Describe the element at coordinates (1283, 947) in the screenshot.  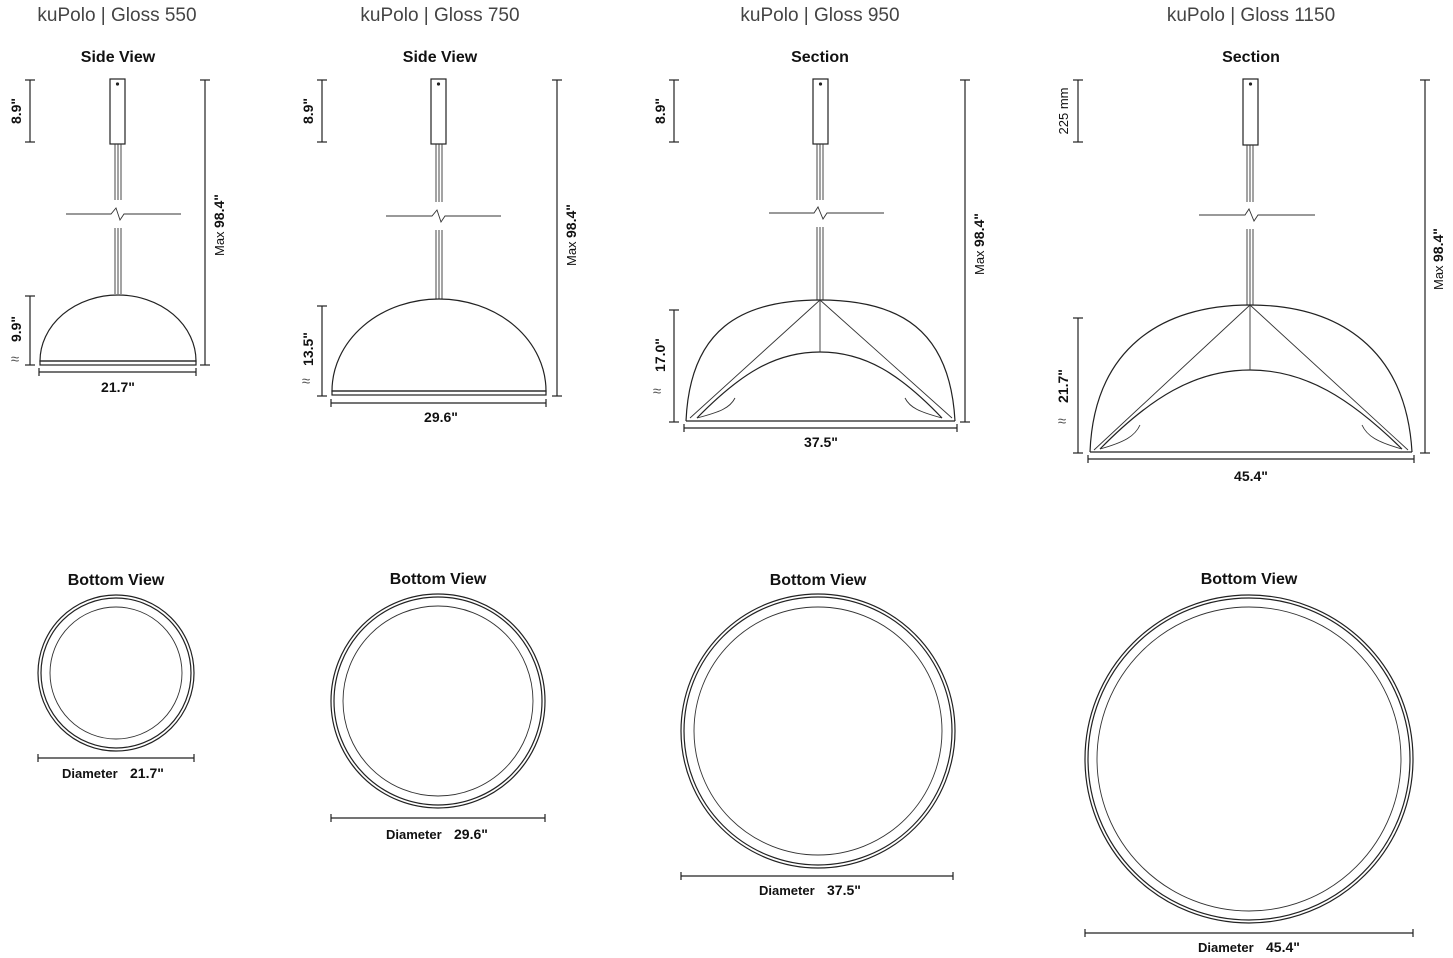
I see `diameter-value: 45.4"` at that location.